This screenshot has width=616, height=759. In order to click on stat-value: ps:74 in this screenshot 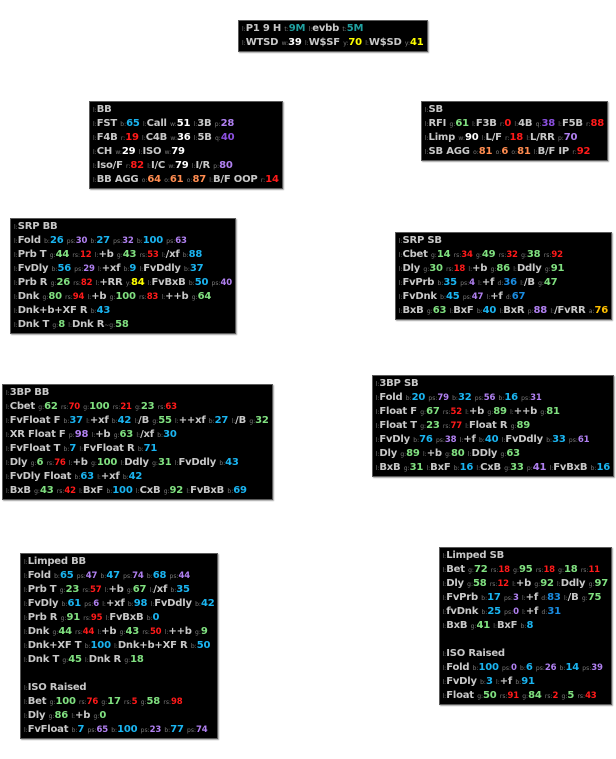, I will do `click(197, 729)`.